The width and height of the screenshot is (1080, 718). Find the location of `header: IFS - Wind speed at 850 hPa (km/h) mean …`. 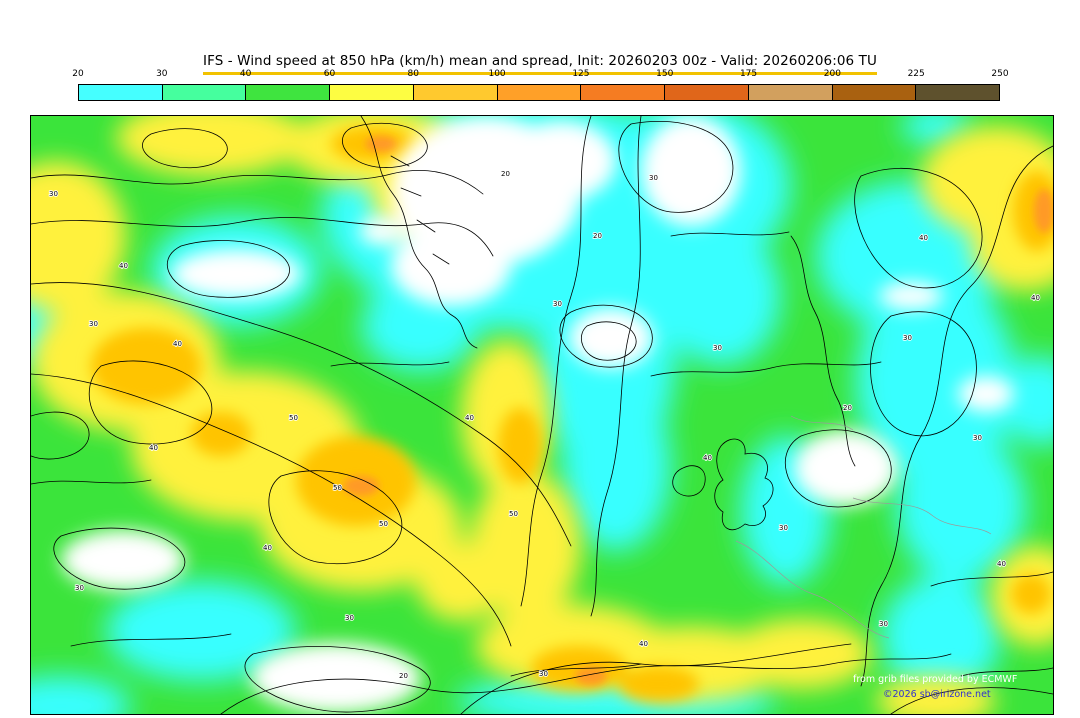

header: IFS - Wind speed at 850 hPa (km/h) mean … is located at coordinates (540, 62).